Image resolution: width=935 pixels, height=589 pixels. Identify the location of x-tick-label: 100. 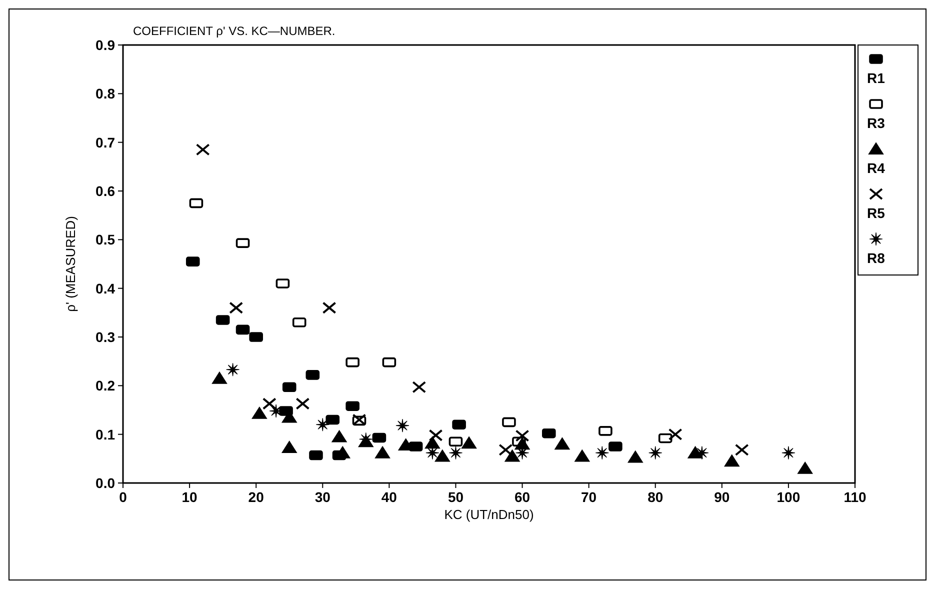
(788, 497).